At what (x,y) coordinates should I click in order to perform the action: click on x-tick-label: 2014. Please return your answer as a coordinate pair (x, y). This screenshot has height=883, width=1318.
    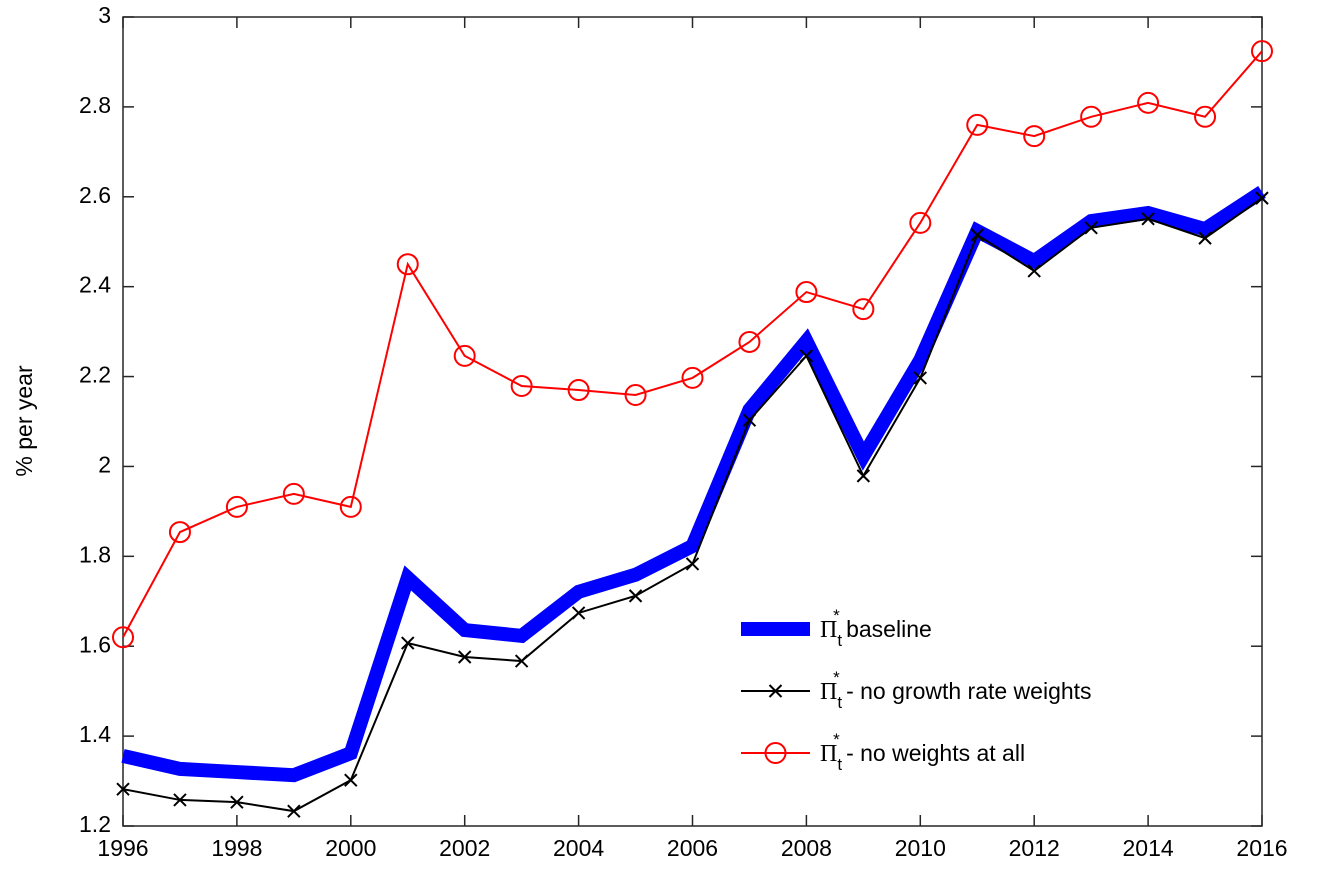
    Looking at the image, I should click on (1148, 848).